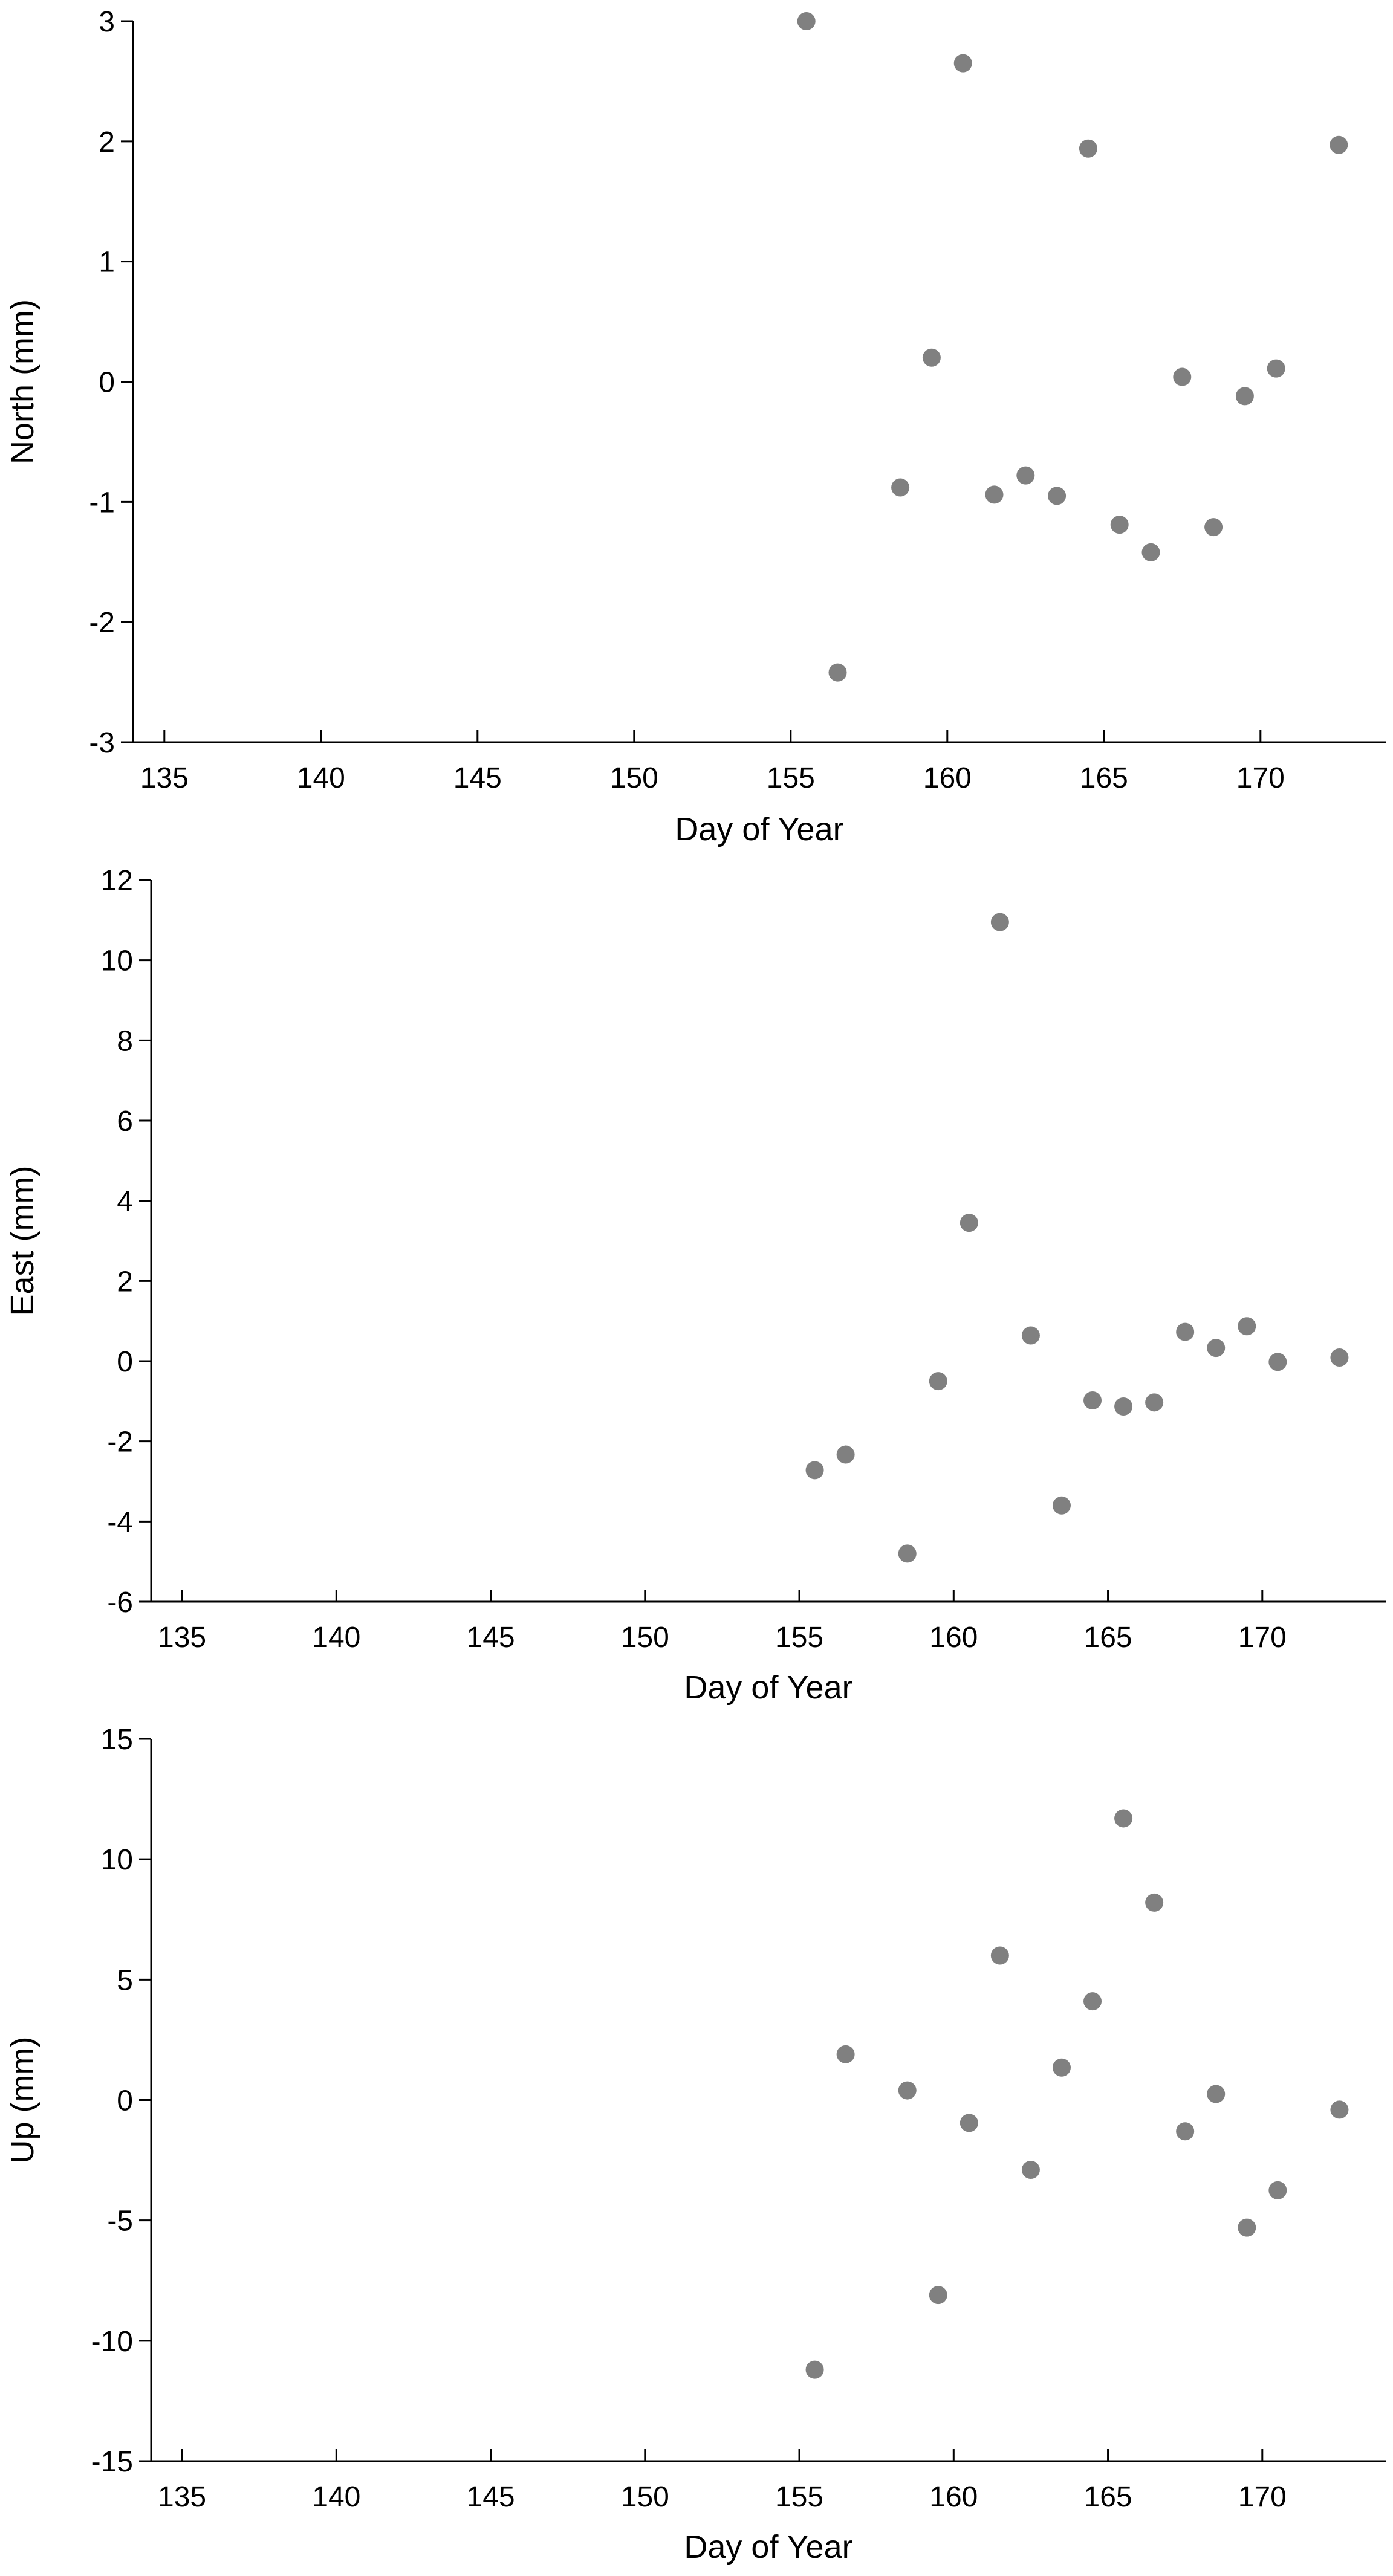 Image resolution: width=1393 pixels, height=2576 pixels. I want to click on up-y-tick-label: 10, so click(117, 1860).